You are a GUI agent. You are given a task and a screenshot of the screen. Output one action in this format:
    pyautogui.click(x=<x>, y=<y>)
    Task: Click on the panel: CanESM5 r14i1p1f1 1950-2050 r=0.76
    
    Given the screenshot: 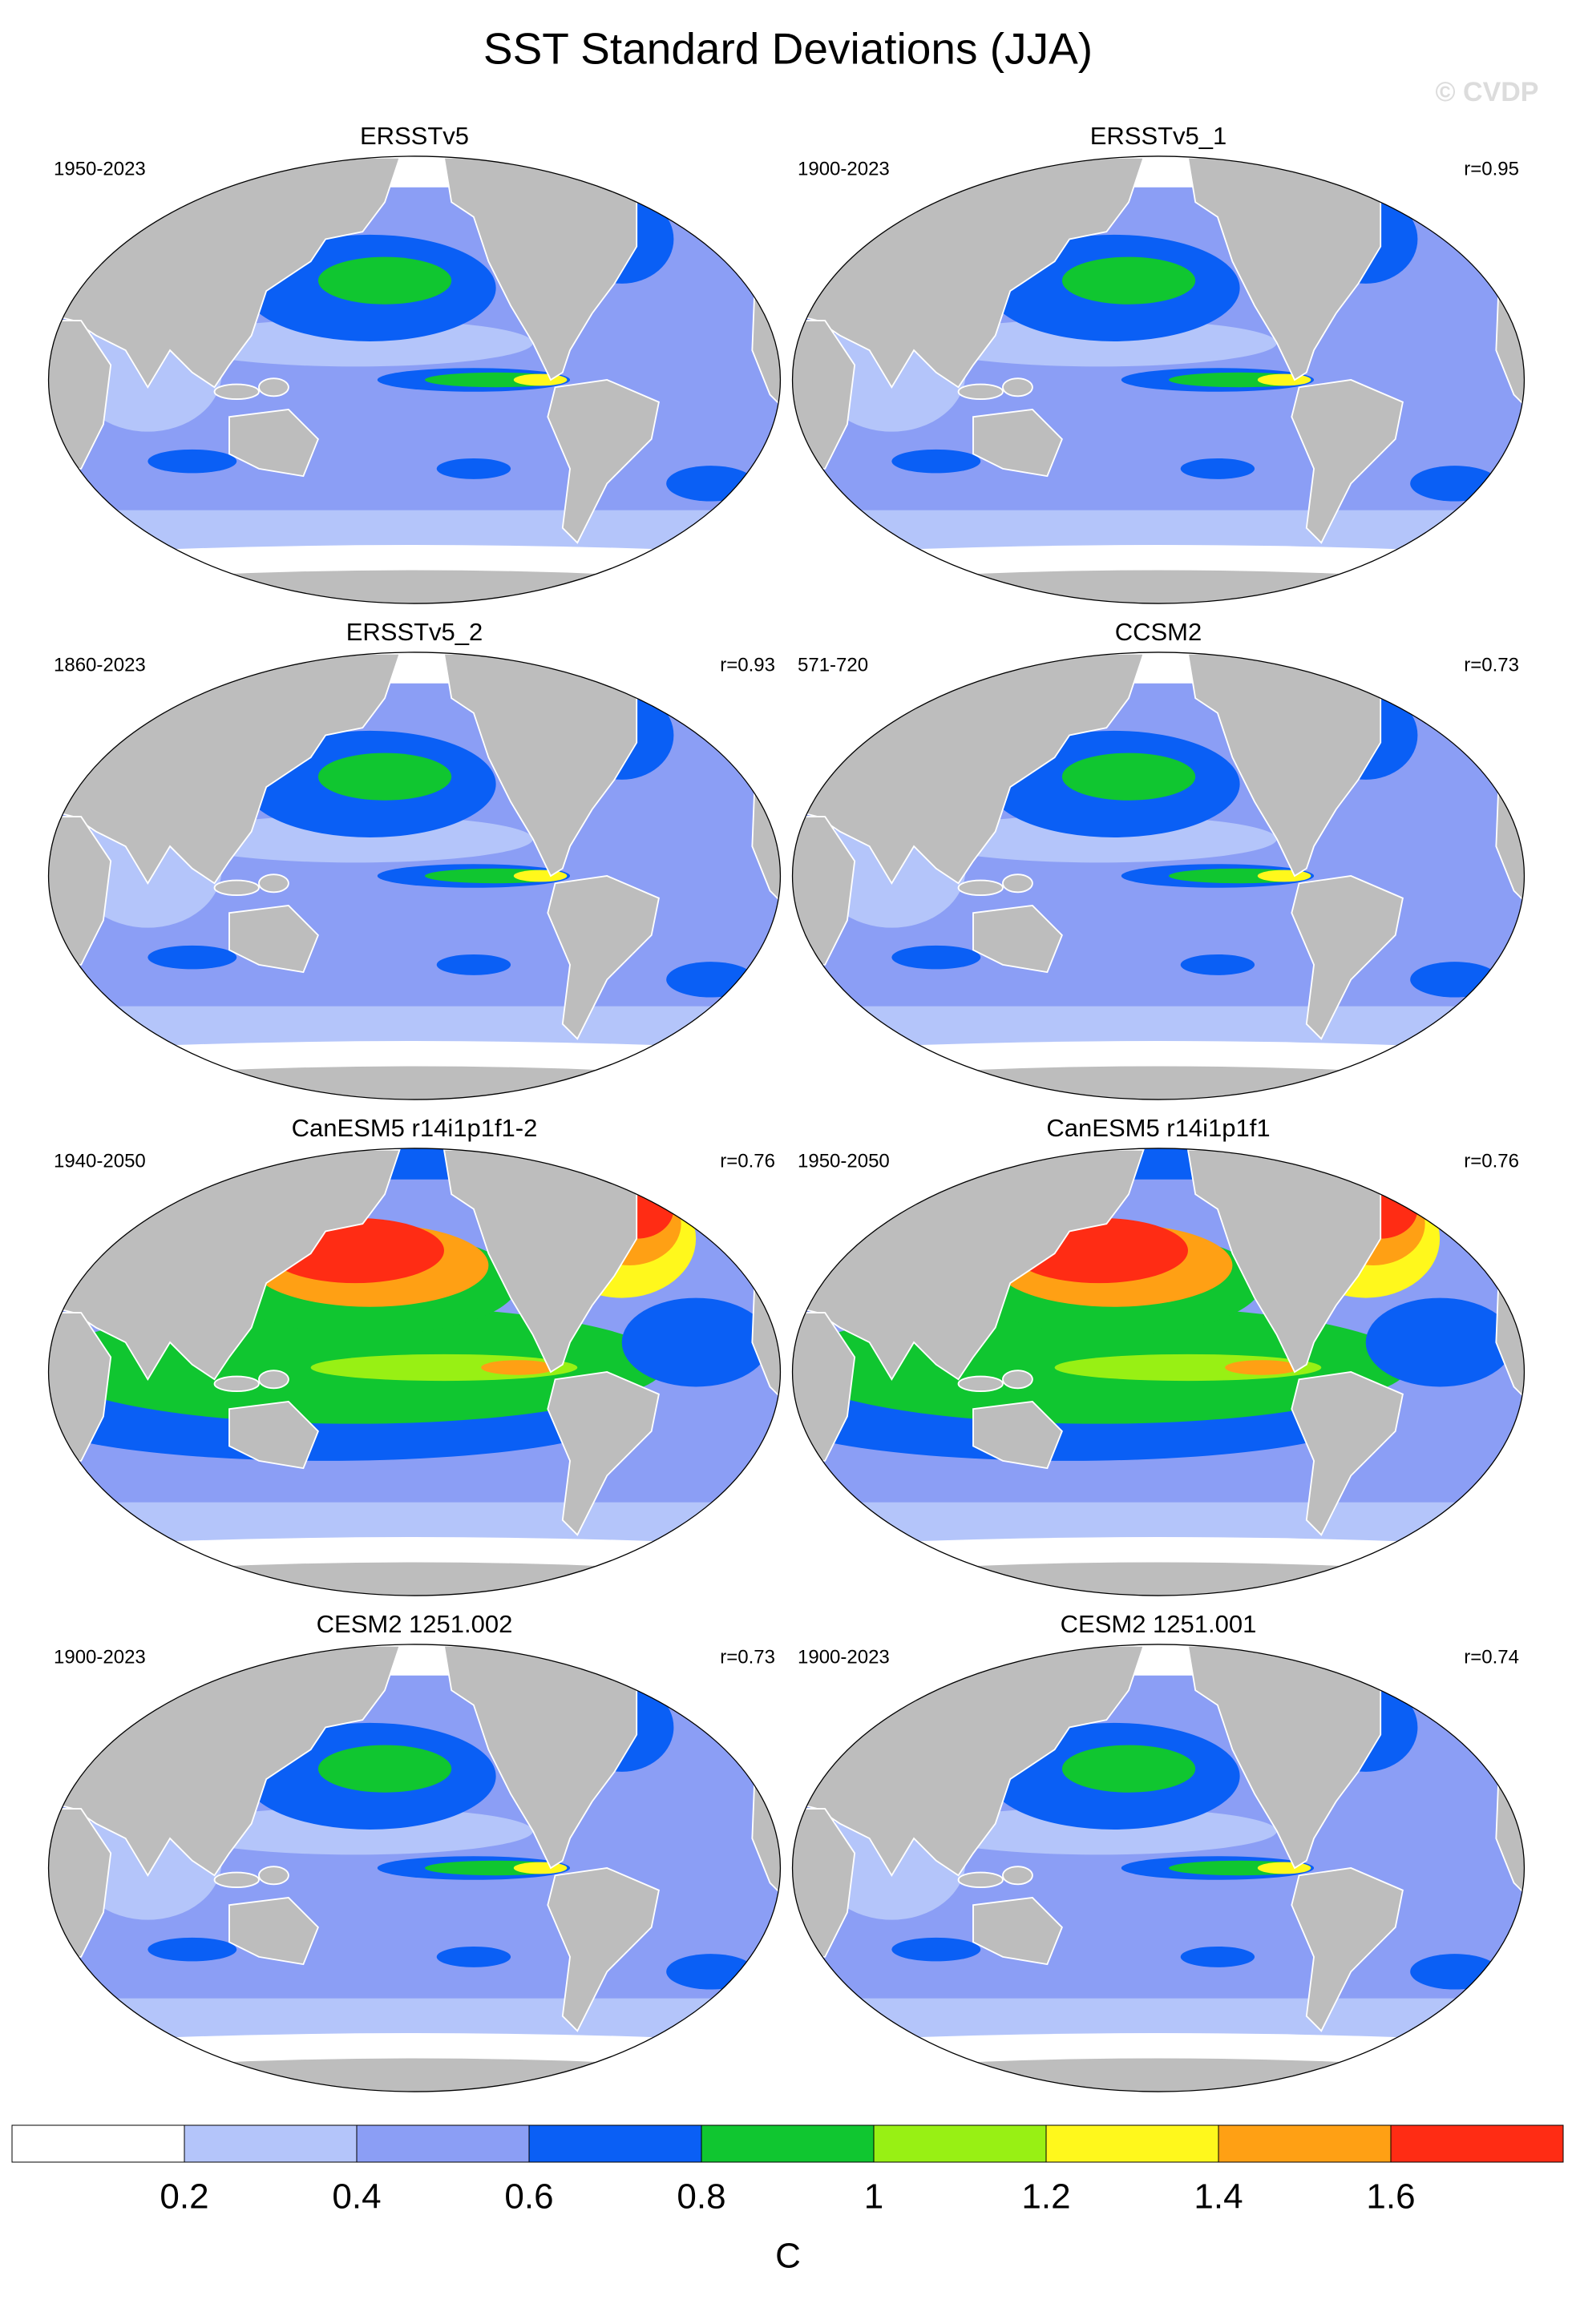 What is the action you would take?
    pyautogui.click(x=1151, y=1357)
    